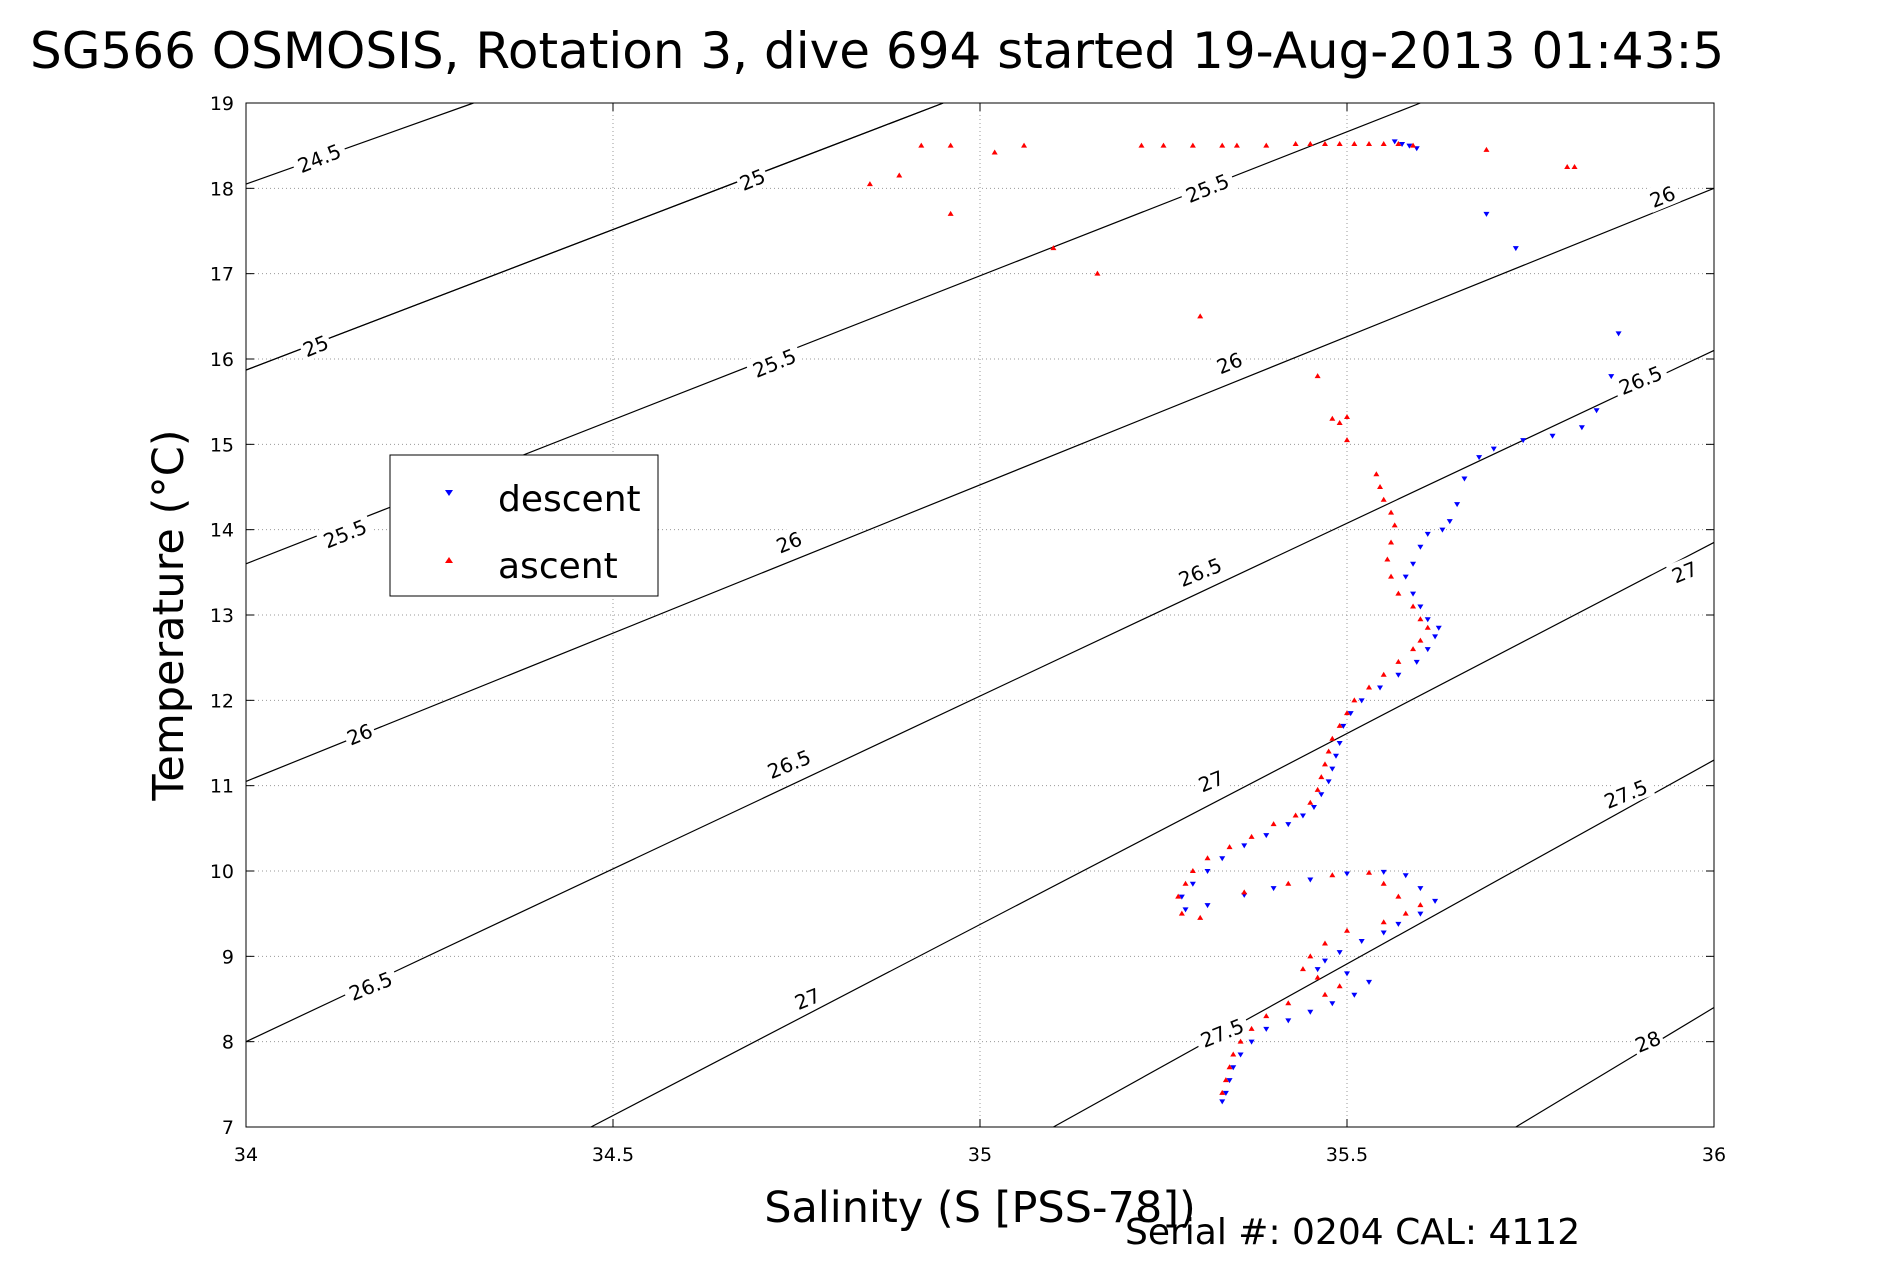 The height and width of the screenshot is (1262, 1891). What do you see at coordinates (789, 541) in the screenshot?
I see `density-contour-label: 26` at bounding box center [789, 541].